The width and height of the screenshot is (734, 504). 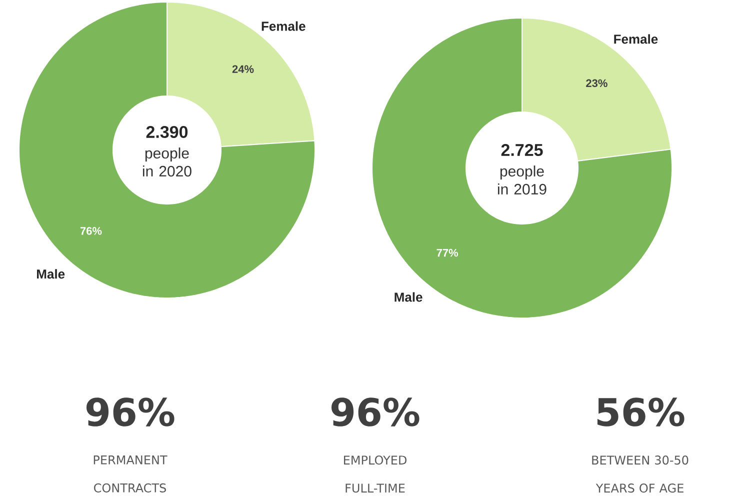 What do you see at coordinates (640, 412) in the screenshot?
I see `text: 56%` at bounding box center [640, 412].